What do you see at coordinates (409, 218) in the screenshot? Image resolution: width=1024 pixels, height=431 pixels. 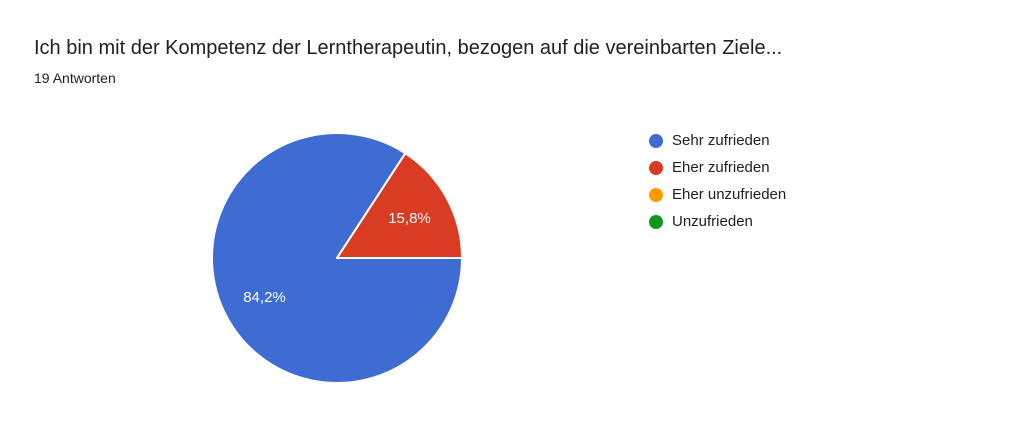 I see `pie-slice-label: 15,8%` at bounding box center [409, 218].